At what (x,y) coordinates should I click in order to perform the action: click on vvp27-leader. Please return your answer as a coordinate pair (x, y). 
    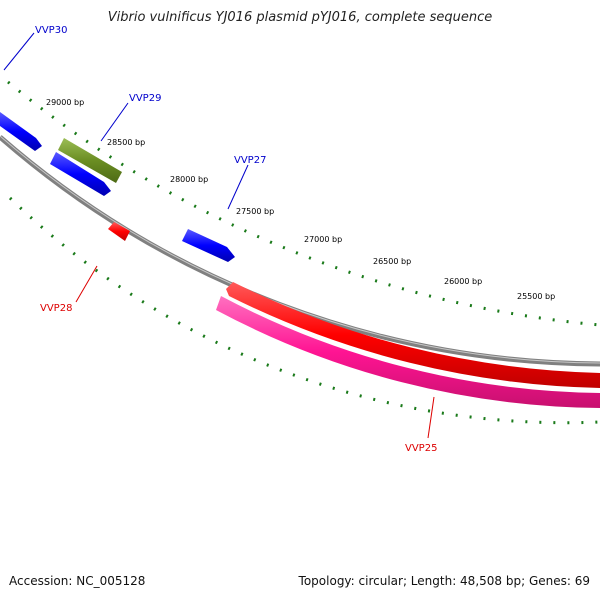
    Looking at the image, I should click on (238, 187).